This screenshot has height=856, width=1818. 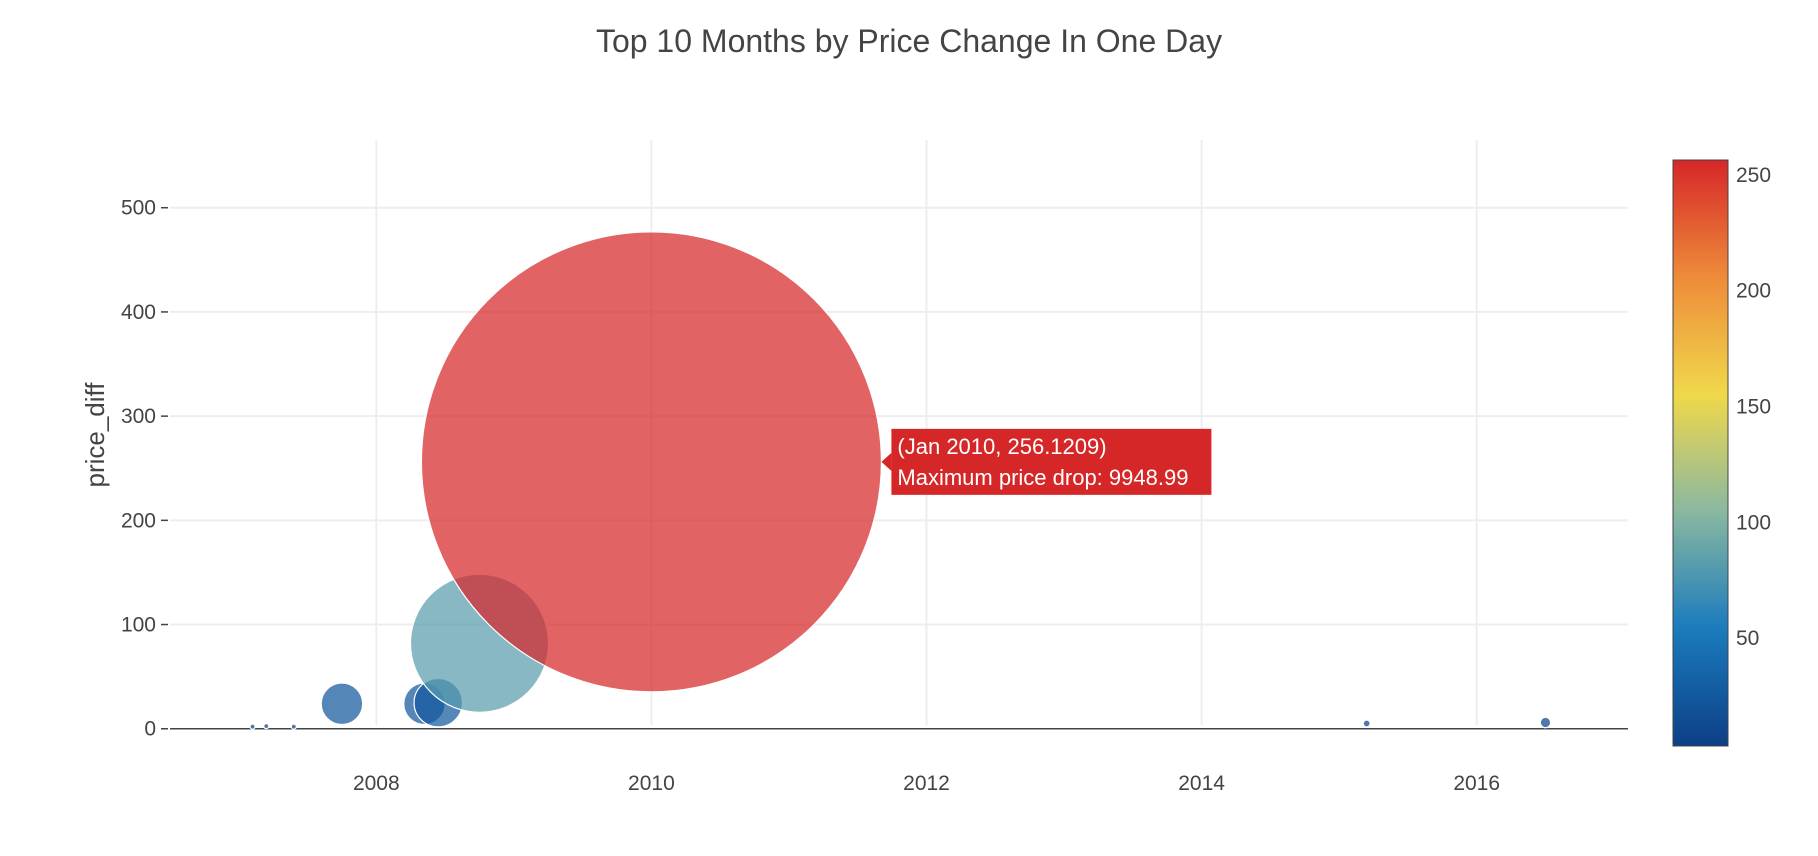 I want to click on colorbar-ticks: 50 100 150 200 250, so click(x=1753, y=407).